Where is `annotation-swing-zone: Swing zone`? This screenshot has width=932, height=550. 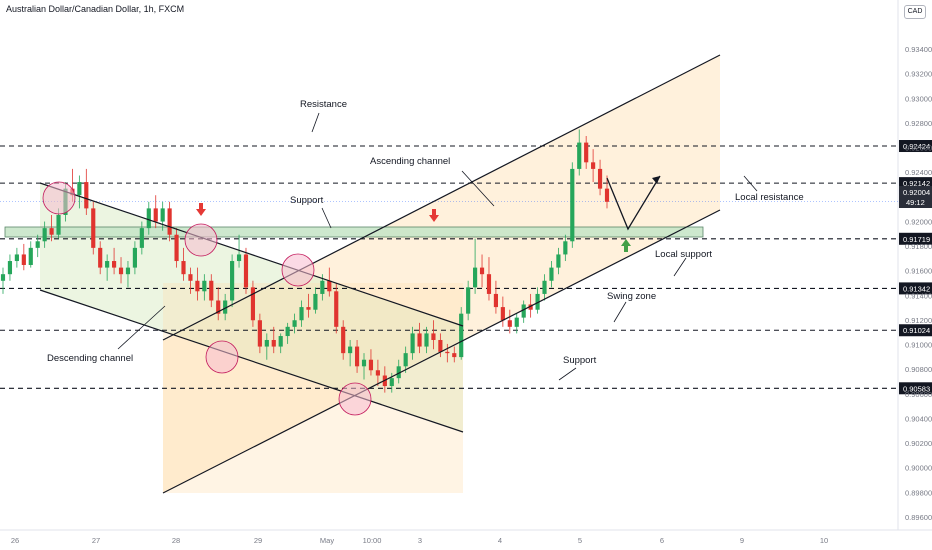 annotation-swing-zone: Swing zone is located at coordinates (631, 296).